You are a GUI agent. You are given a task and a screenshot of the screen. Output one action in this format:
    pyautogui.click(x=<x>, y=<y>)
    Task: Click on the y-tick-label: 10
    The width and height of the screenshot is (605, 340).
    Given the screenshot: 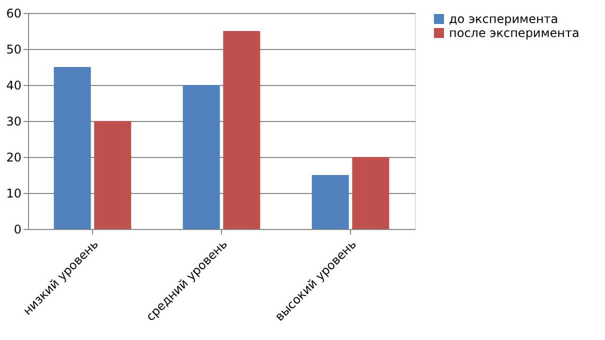 What is the action you would take?
    pyautogui.click(x=14, y=193)
    